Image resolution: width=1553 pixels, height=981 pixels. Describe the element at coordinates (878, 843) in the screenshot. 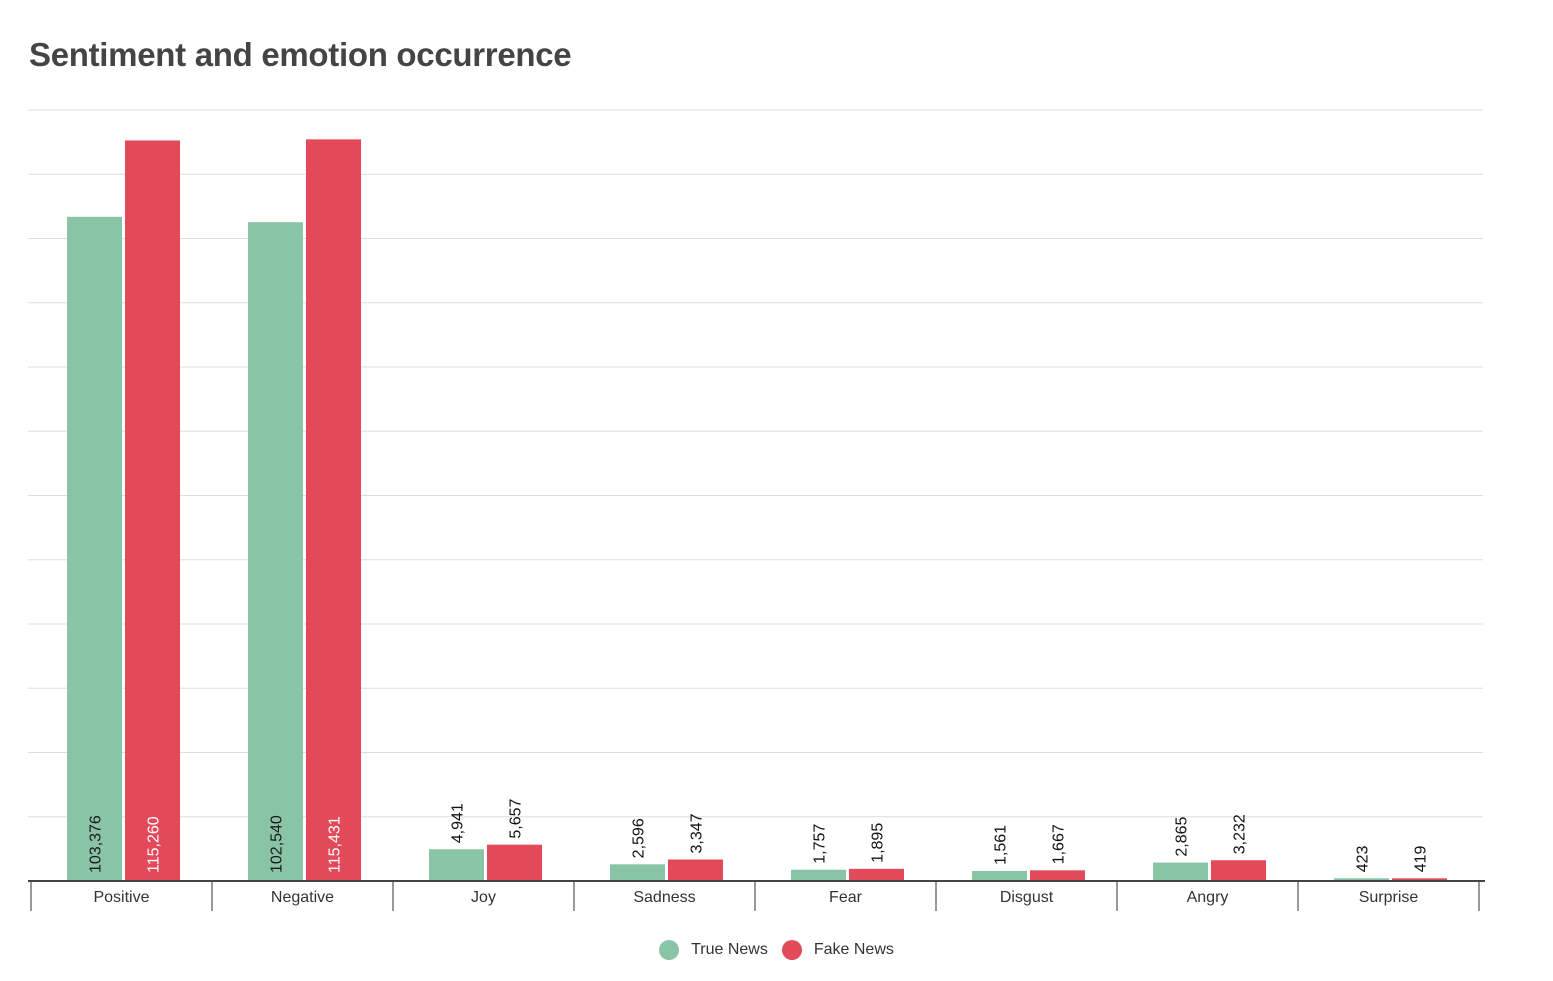

I see `data-label-fake-news-fear: 1,895` at that location.